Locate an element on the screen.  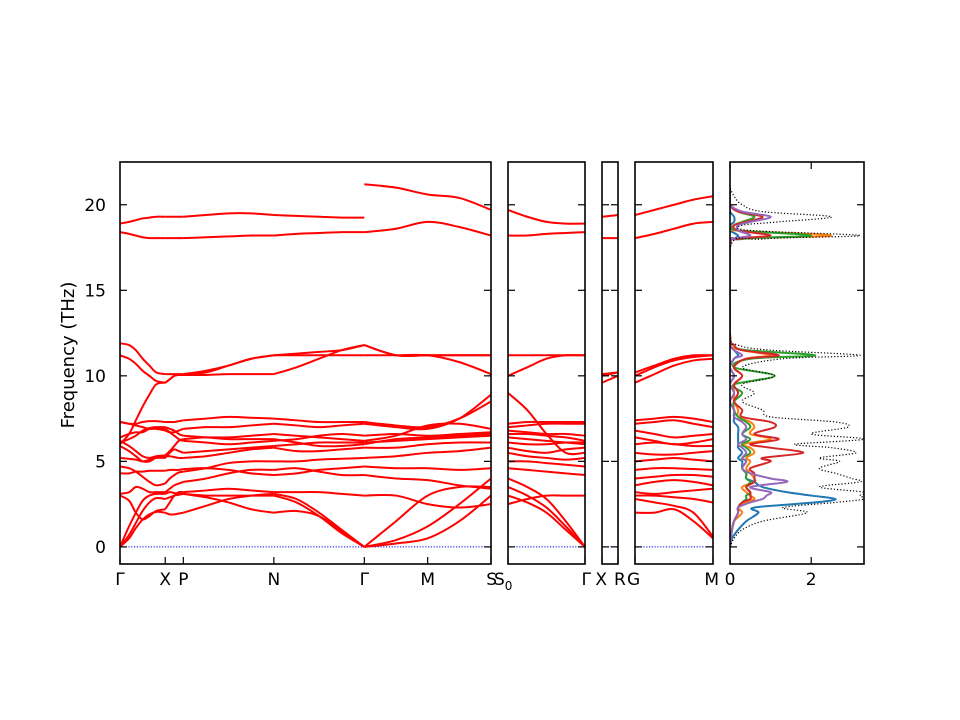
x-tick-label: S is located at coordinates (491, 580).